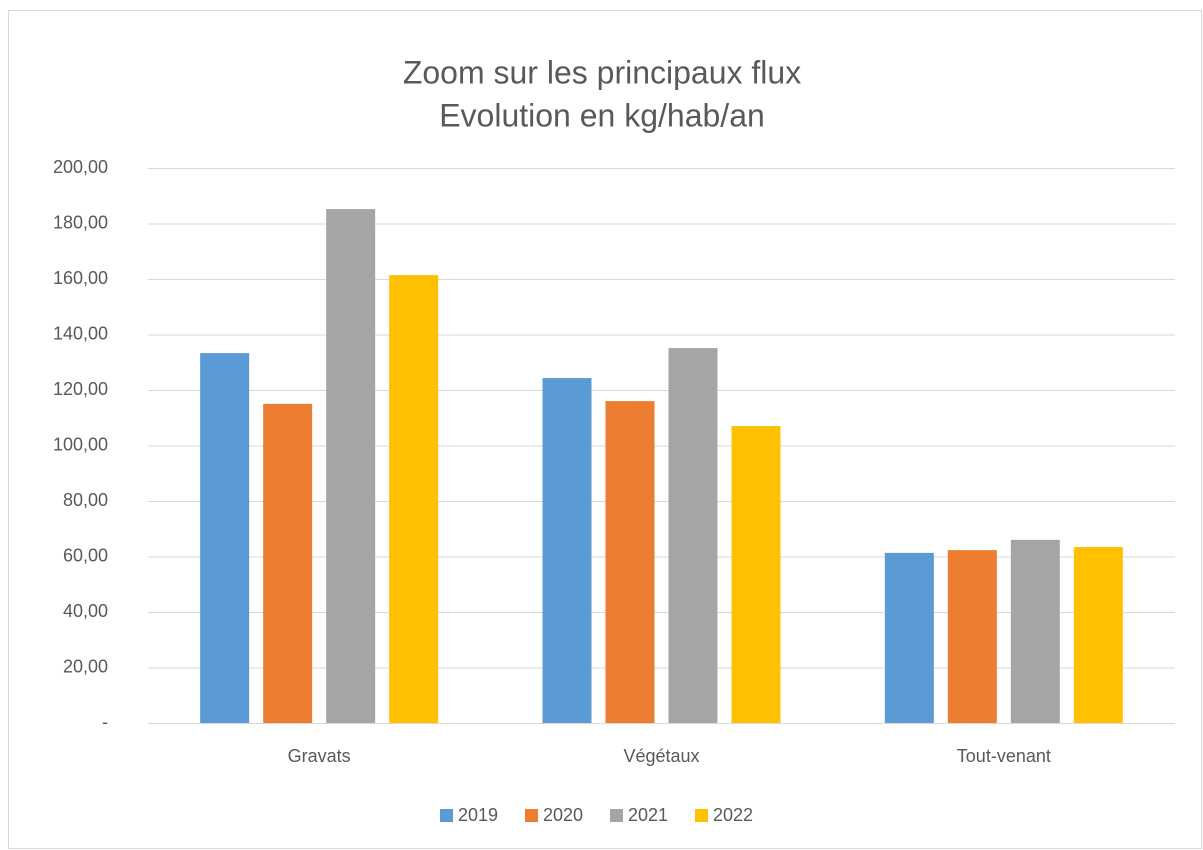 The width and height of the screenshot is (1203, 850). What do you see at coordinates (80, 389) in the screenshot?
I see `y-tick-label: 120,00` at bounding box center [80, 389].